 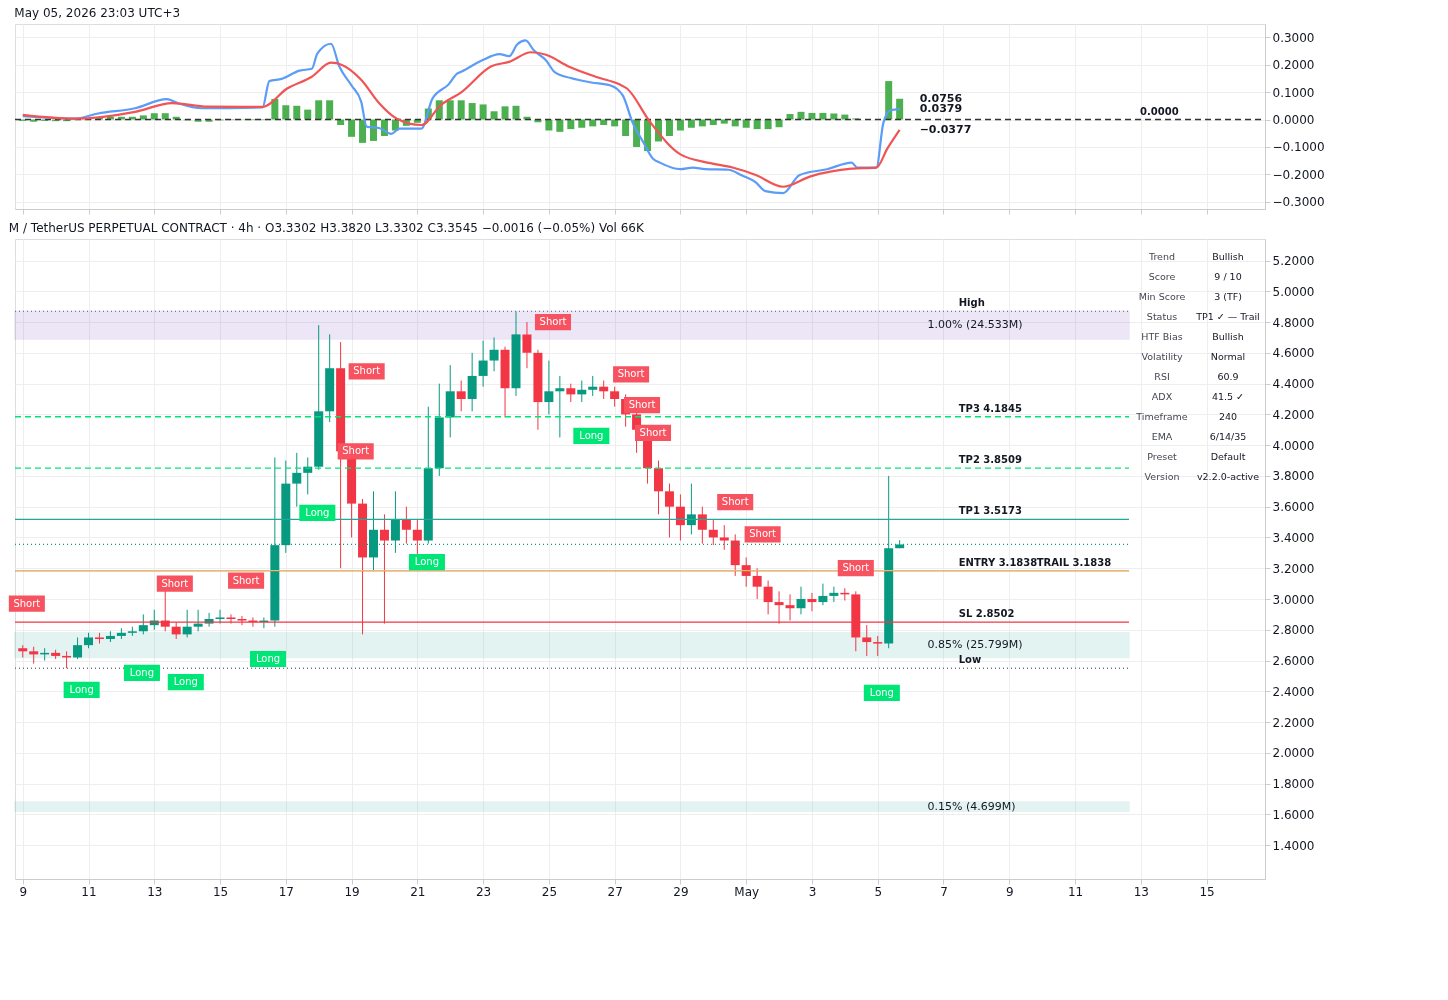 I want to click on x-tick-label: May, so click(x=747, y=891).